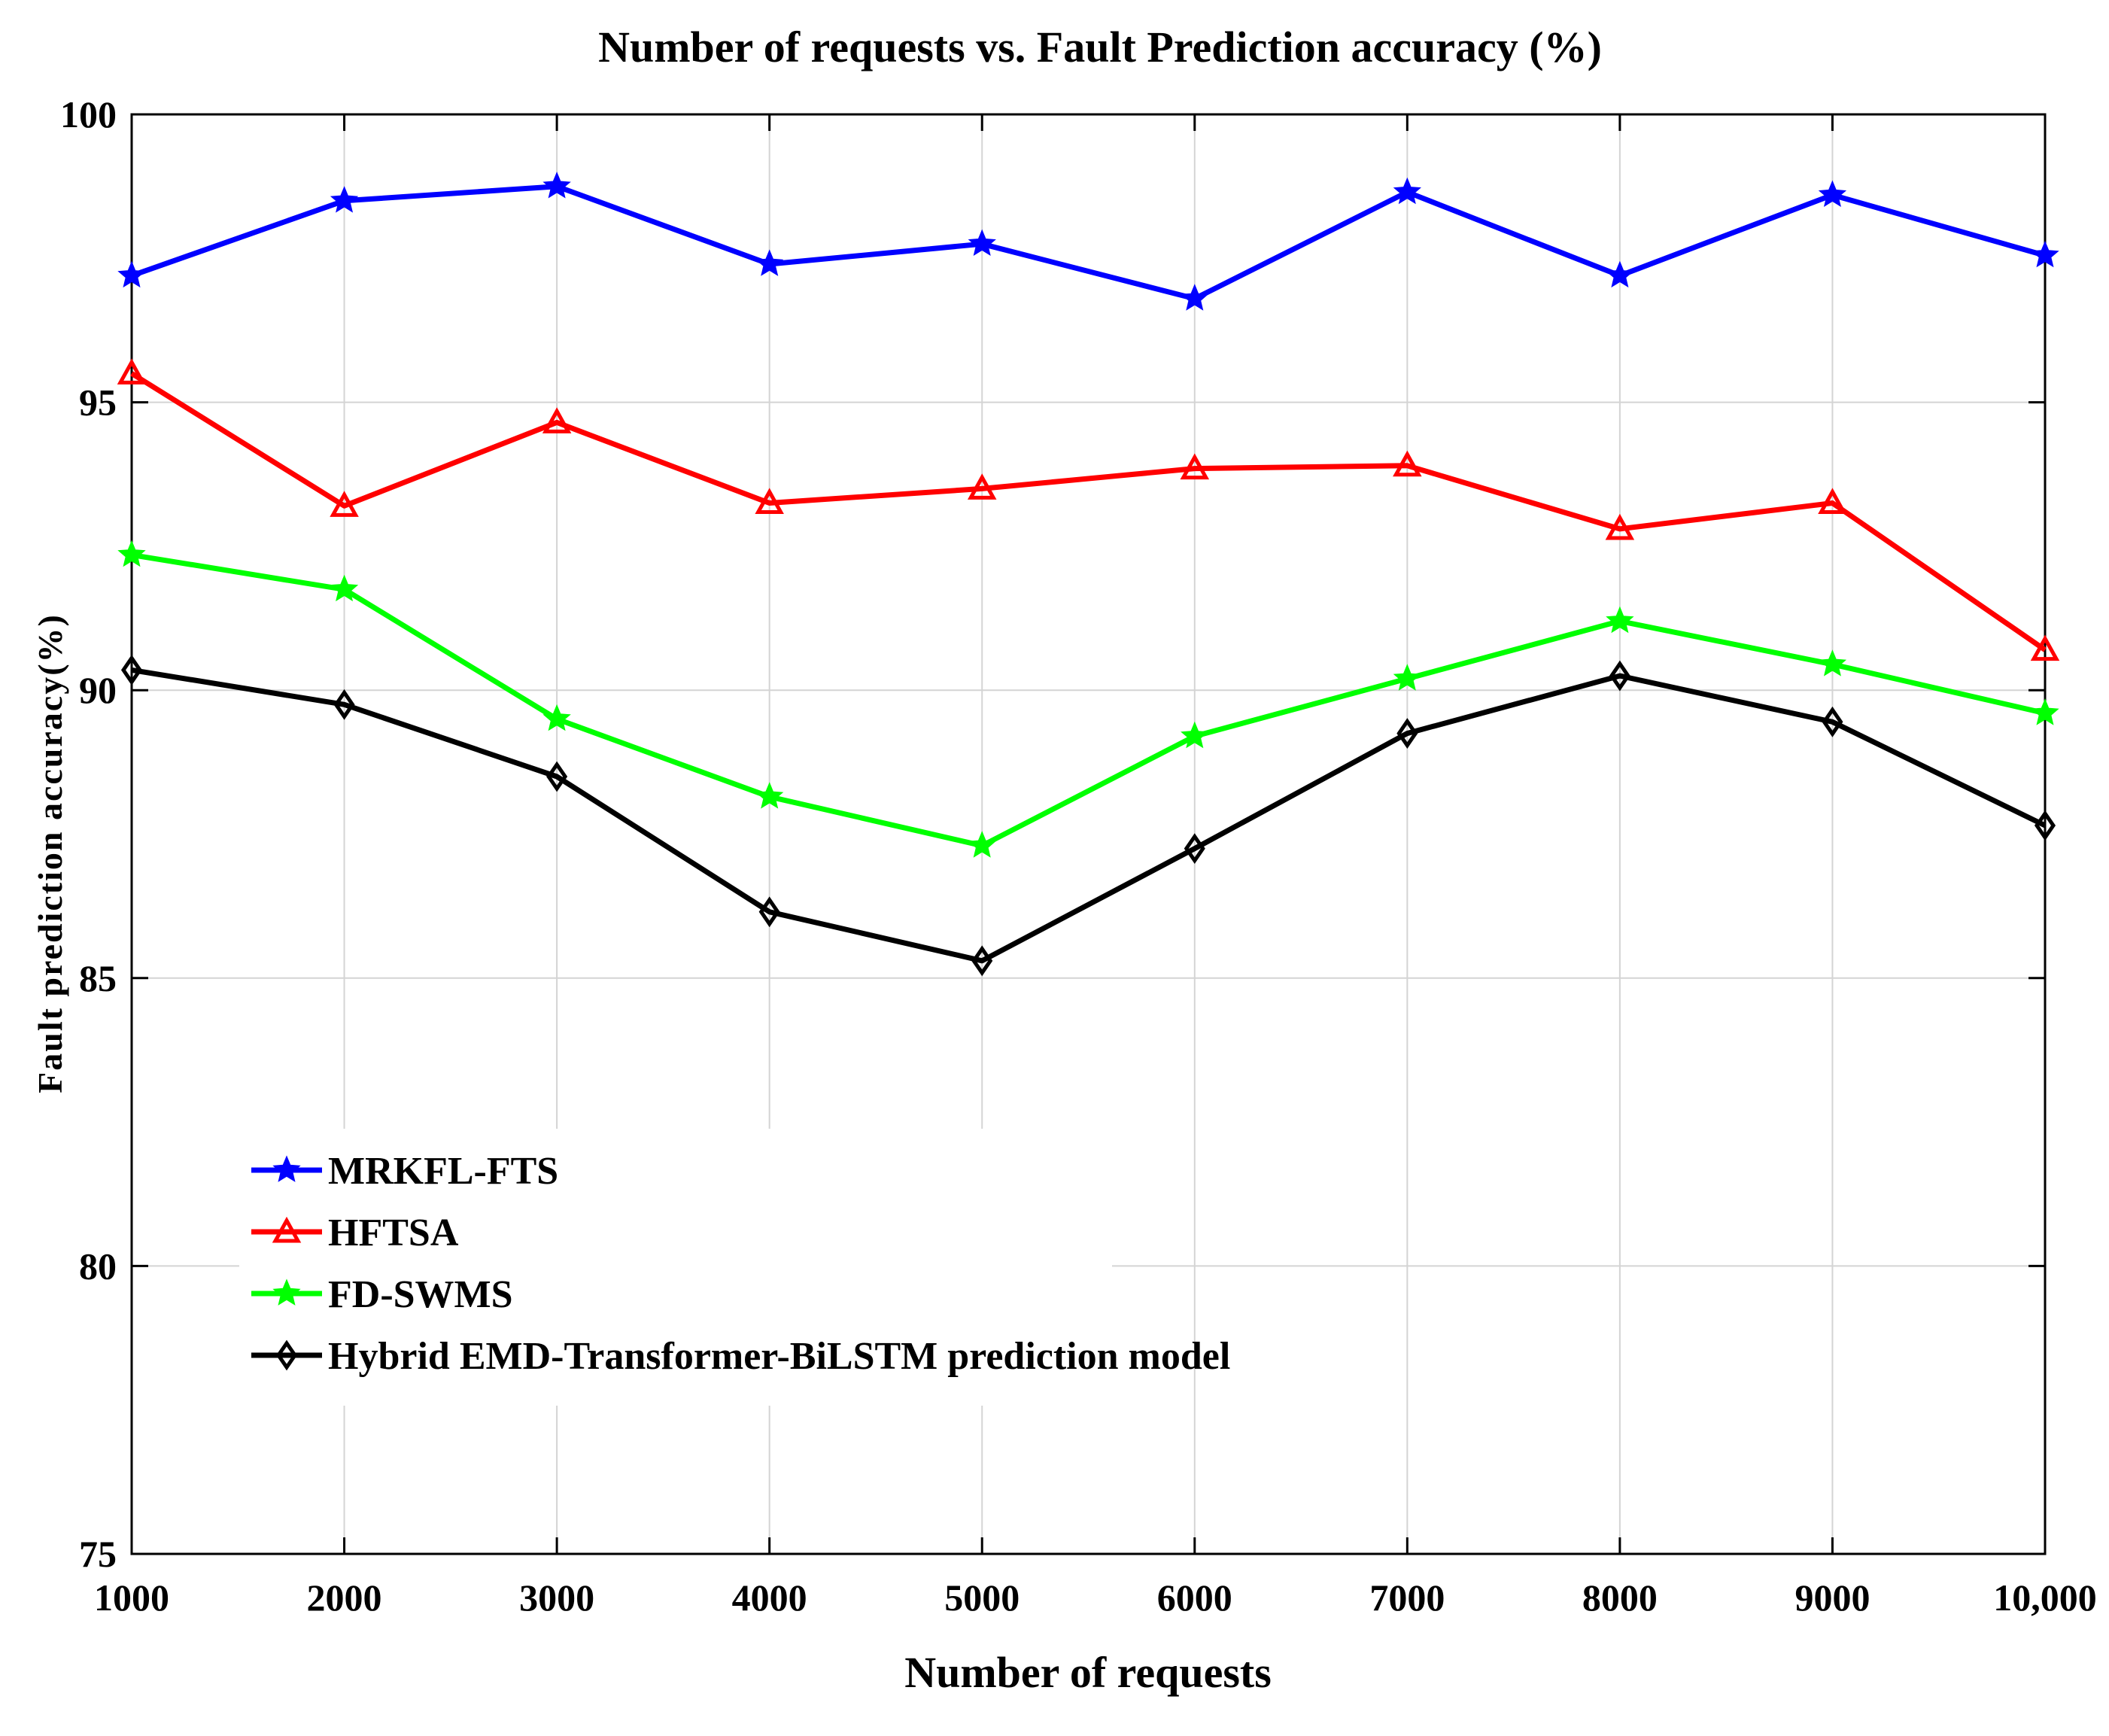  What do you see at coordinates (88, 114) in the screenshot?
I see `y-tick-label: 100` at bounding box center [88, 114].